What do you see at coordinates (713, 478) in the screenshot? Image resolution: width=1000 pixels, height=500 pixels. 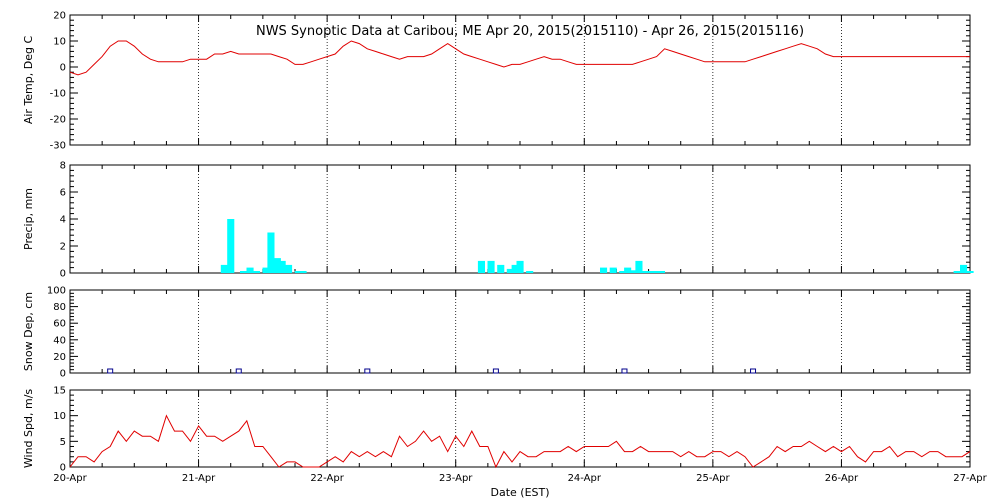 I see `x-tick-label: 25-Apr` at bounding box center [713, 478].